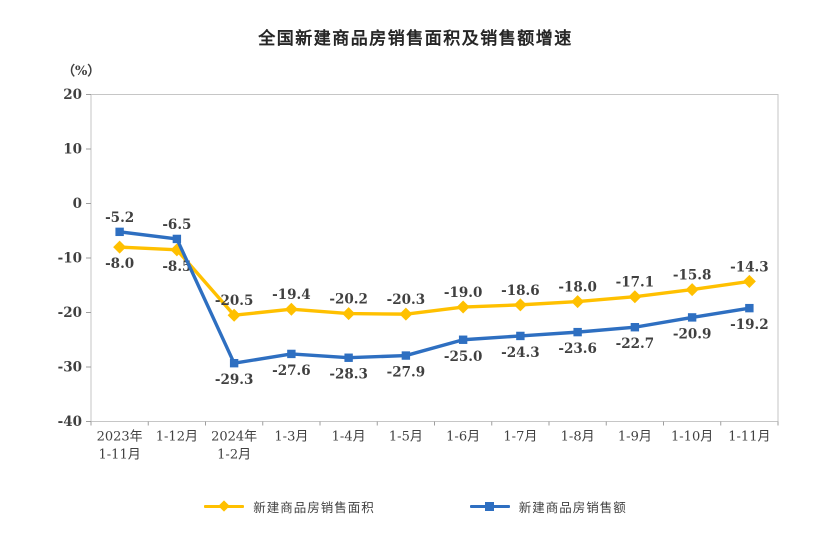 This screenshot has height=549, width=831. What do you see at coordinates (572, 508) in the screenshot?
I see `legend-label-sales-amount: 新建商品房销售额` at bounding box center [572, 508].